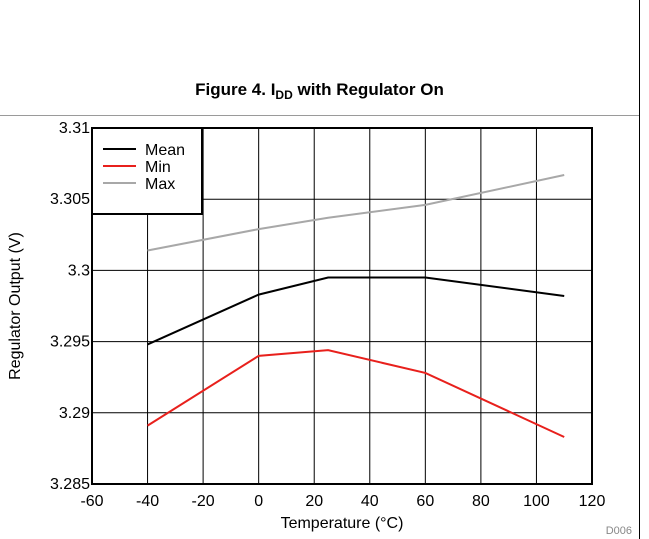 This screenshot has height=539, width=649. What do you see at coordinates (165, 150) in the screenshot?
I see `legend-label-mean: Mean` at bounding box center [165, 150].